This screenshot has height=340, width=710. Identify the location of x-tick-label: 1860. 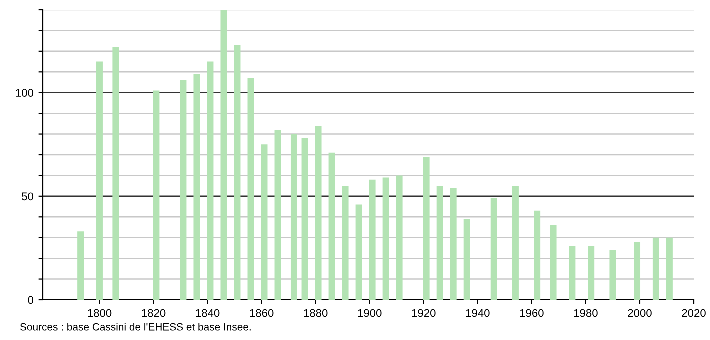
(262, 313).